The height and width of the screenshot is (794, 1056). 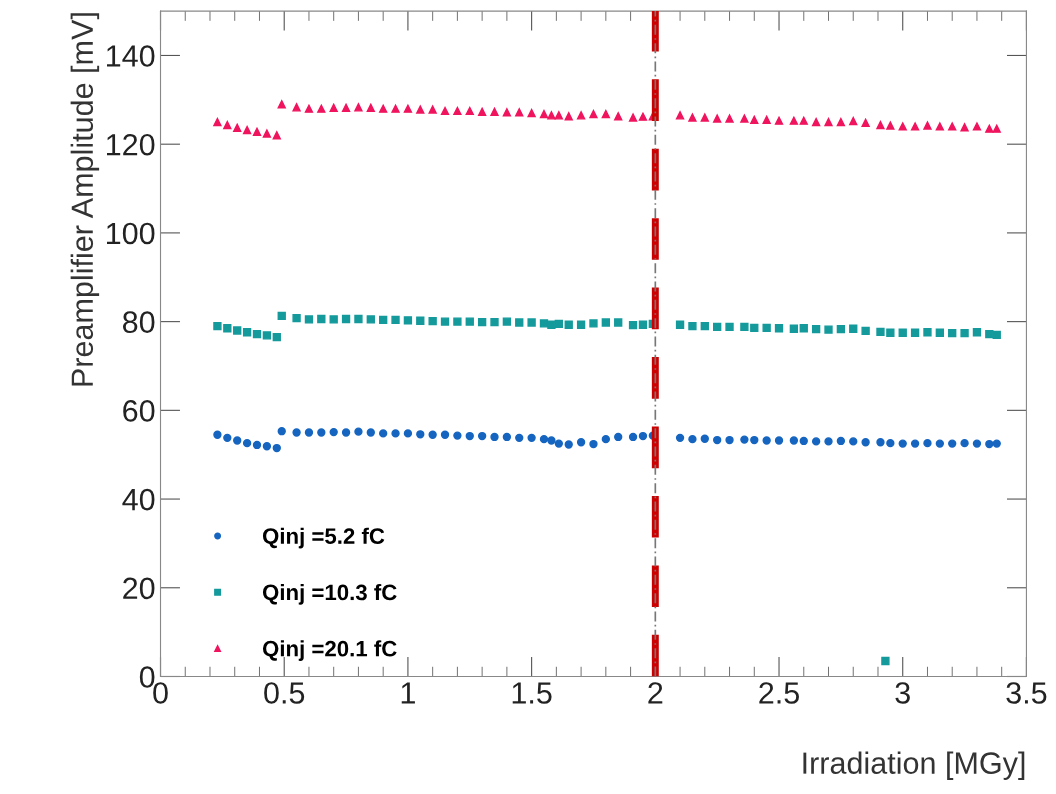 I want to click on x-tick-label: 2.5, so click(x=779, y=693).